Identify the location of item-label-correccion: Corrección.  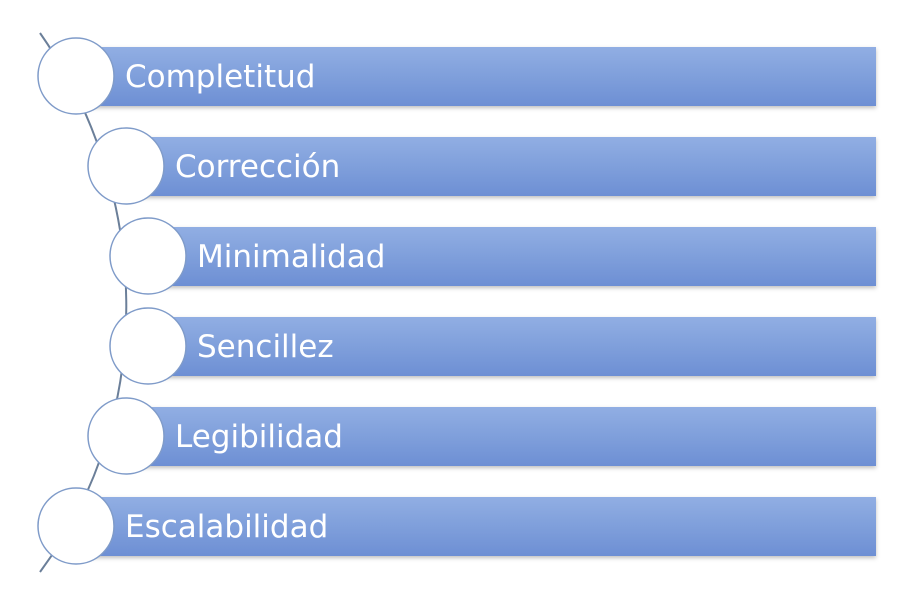
(257, 167).